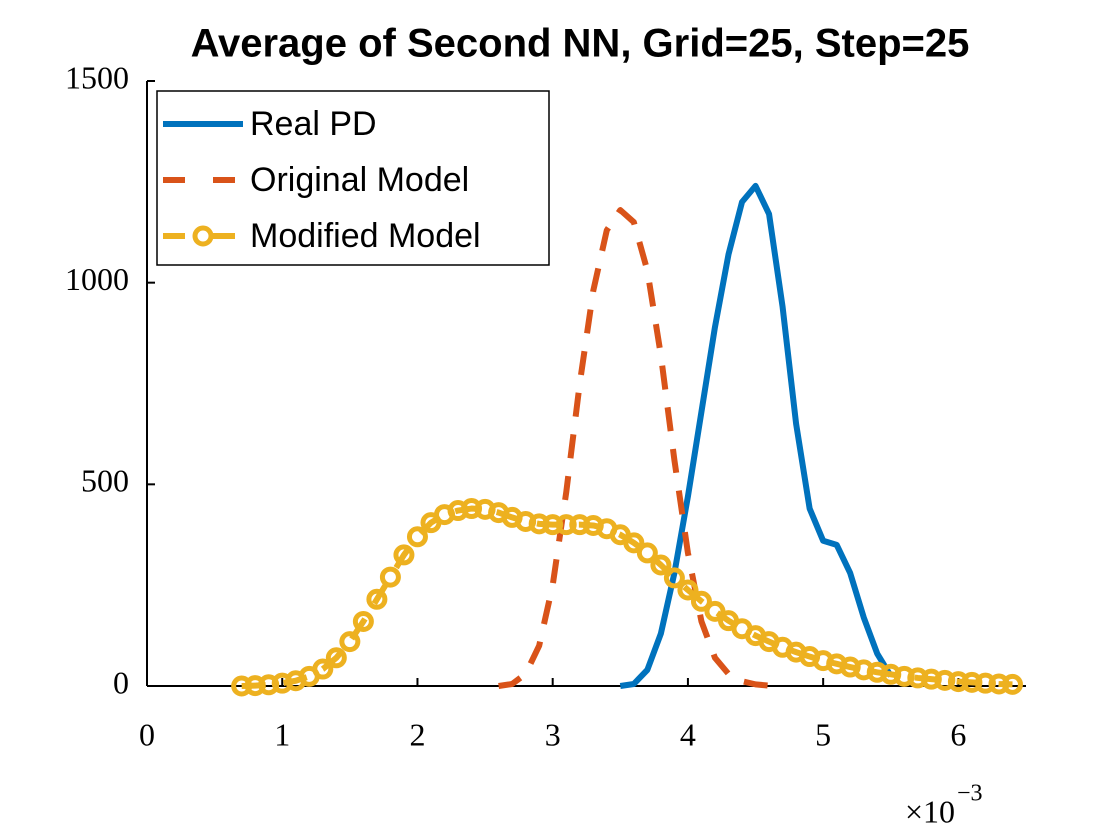 The height and width of the screenshot is (840, 1120). Describe the element at coordinates (580, 44) in the screenshot. I see `chart-title: Average of Second NN, Grid=25, Step=25` at that location.